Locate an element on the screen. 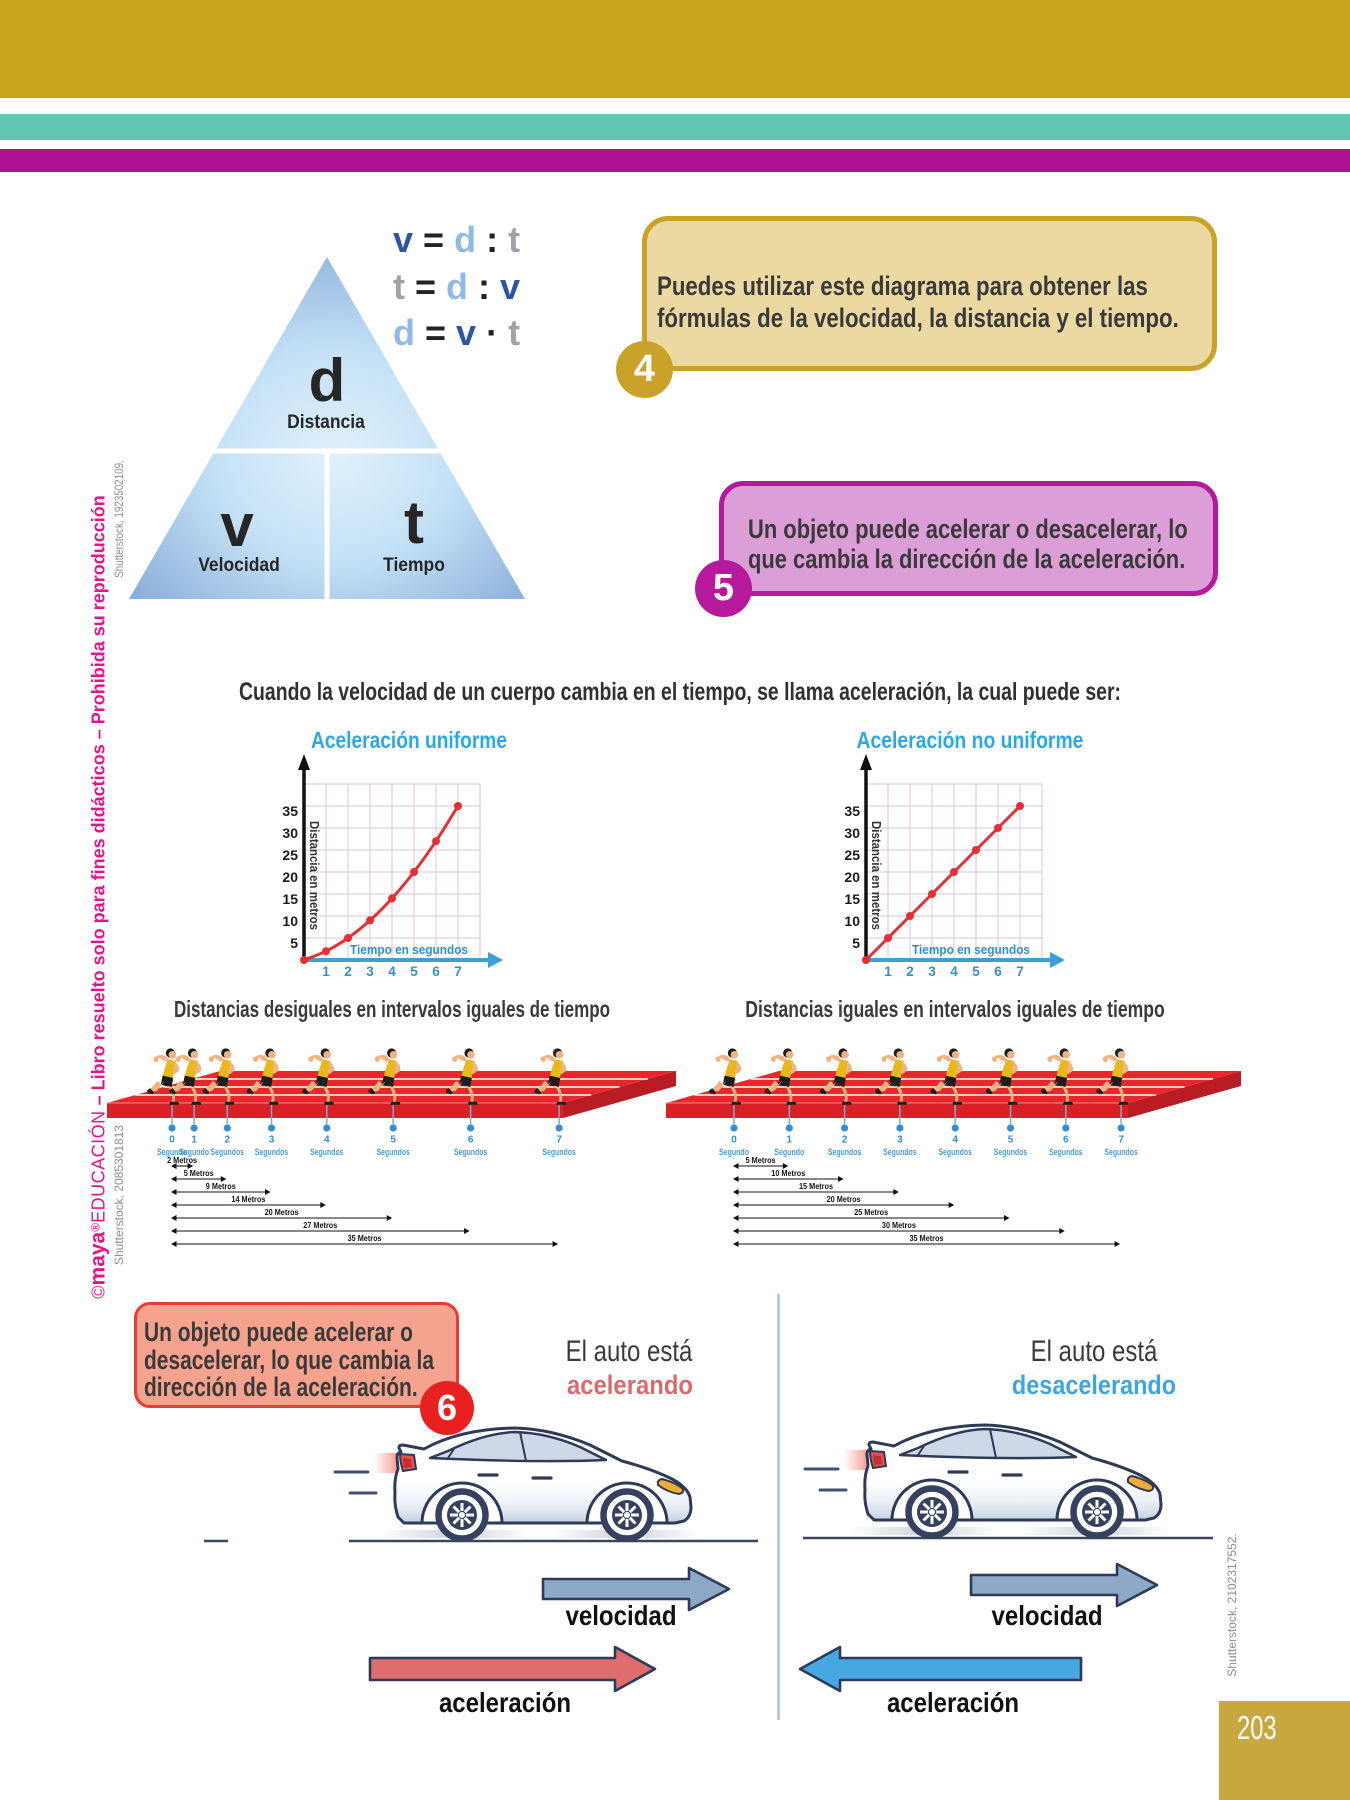 Image resolution: width=1350 pixels, height=1800 pixels. svg-text: 10 Metros is located at coordinates (788, 1173).